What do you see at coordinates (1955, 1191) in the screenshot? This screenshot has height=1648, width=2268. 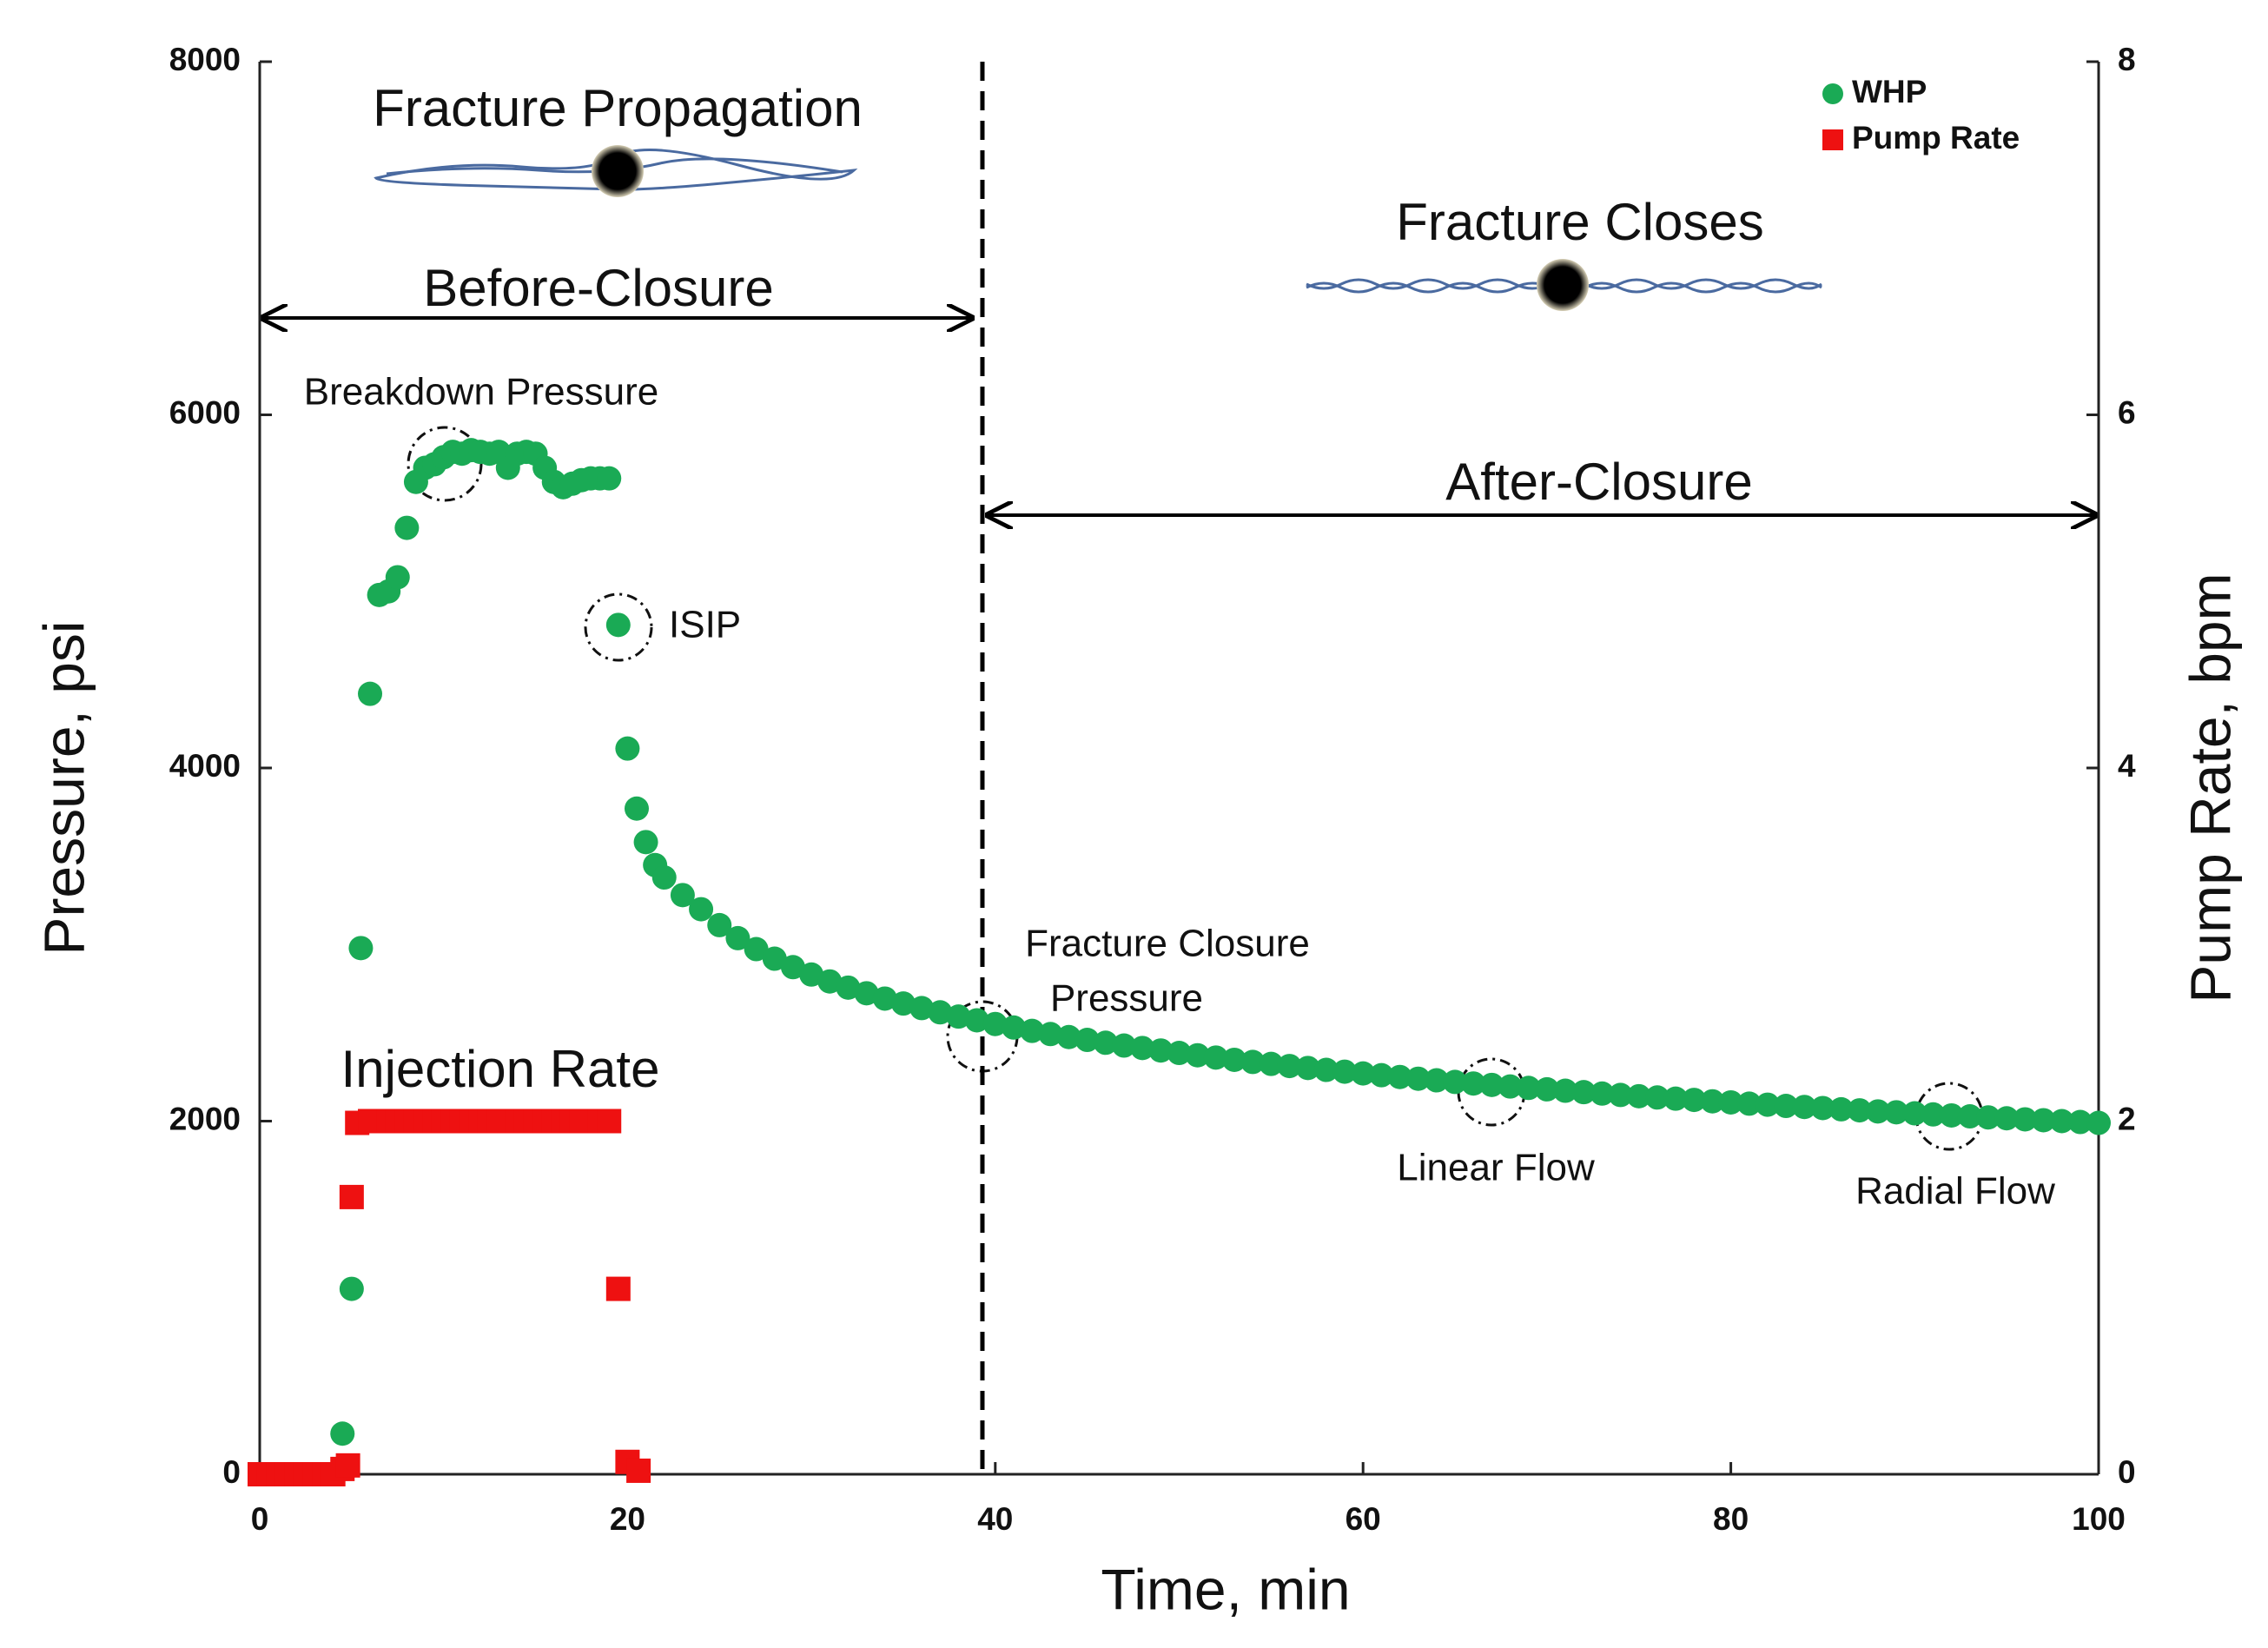 I see `annotation: Radial Flow` at bounding box center [1955, 1191].